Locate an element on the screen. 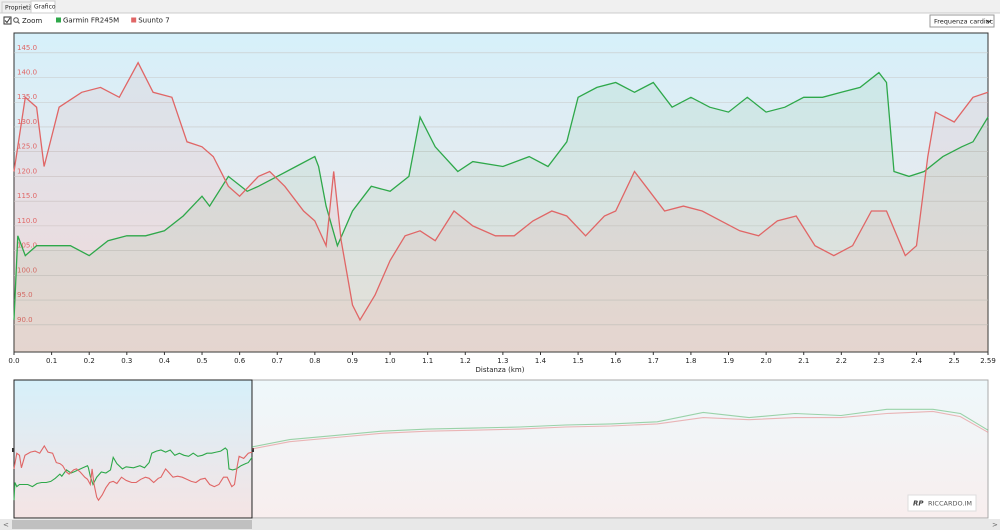 The height and width of the screenshot is (530, 1000). y-tick-label: 90.0 is located at coordinates (25, 320).